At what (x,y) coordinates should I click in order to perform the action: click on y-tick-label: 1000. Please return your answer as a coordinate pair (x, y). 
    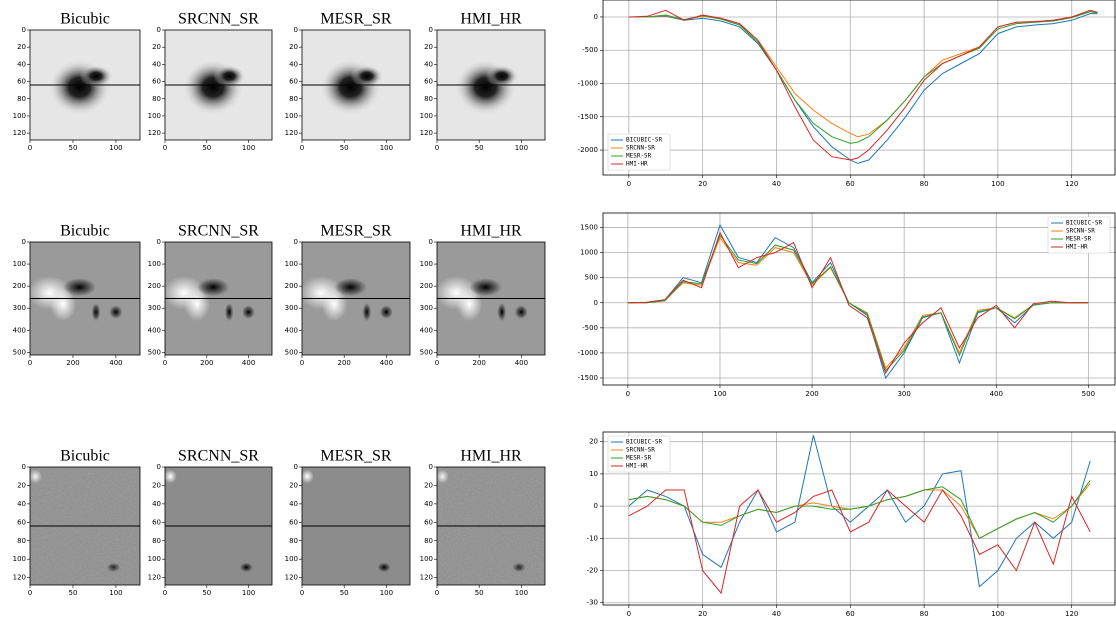
    Looking at the image, I should click on (589, 253).